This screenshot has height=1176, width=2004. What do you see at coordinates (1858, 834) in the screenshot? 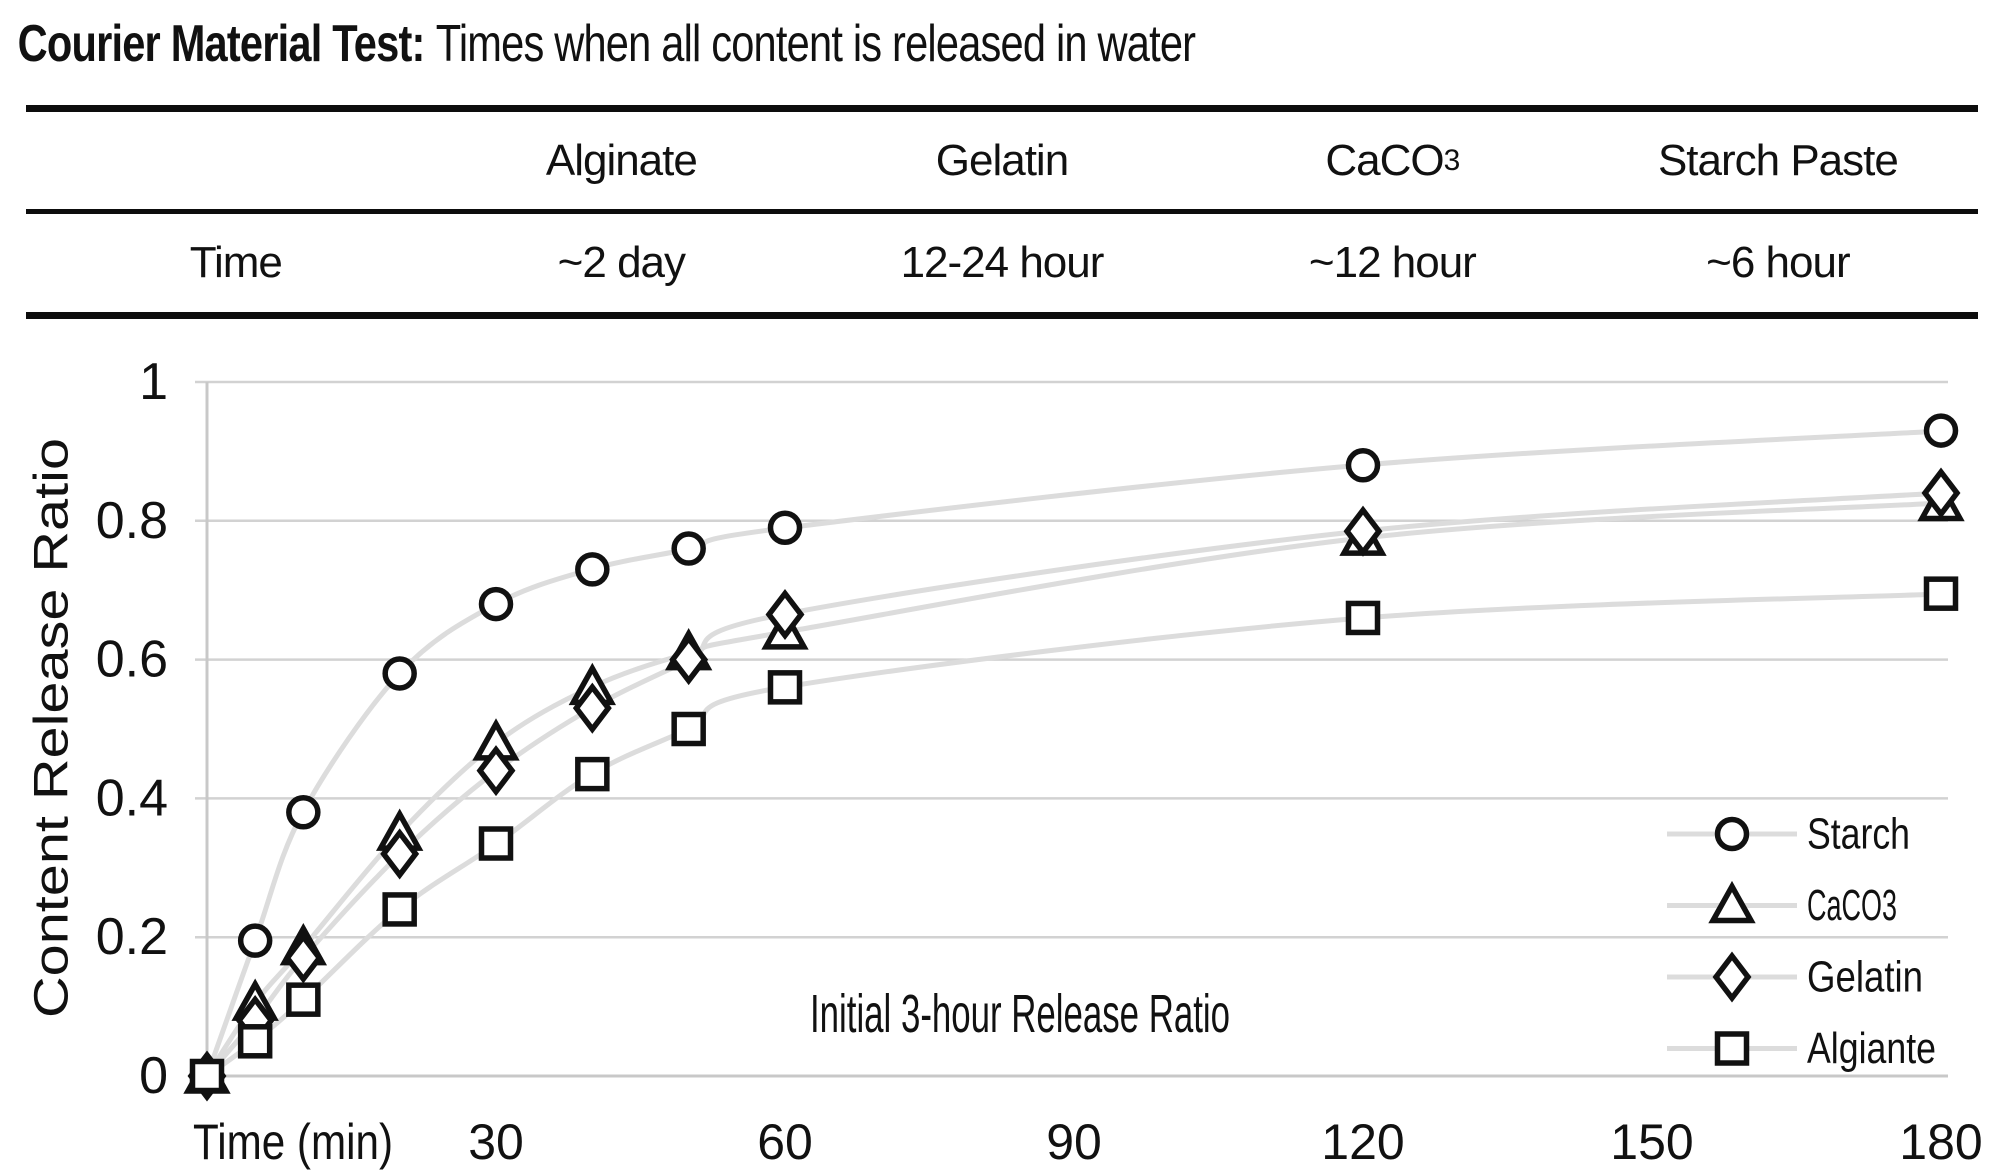
I see `legend-label: Starch` at bounding box center [1858, 834].